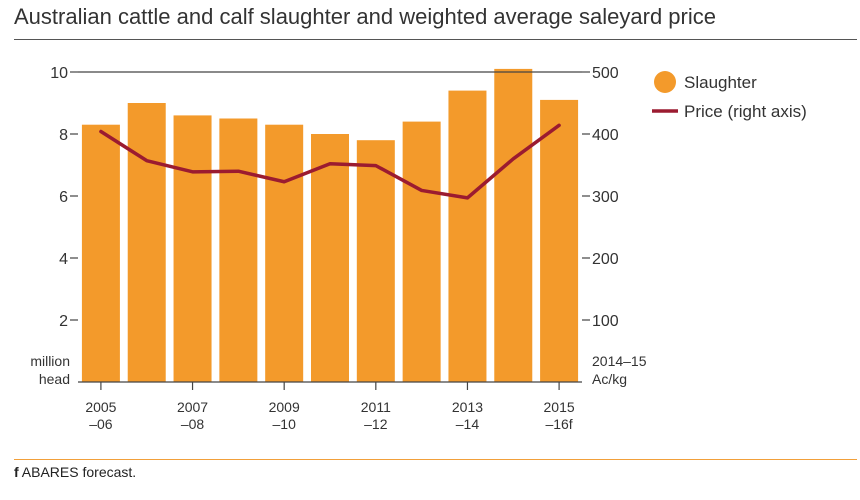 This screenshot has height=500, width=860. Describe the element at coordinates (559, 407) in the screenshot. I see `x-axis-tick-label: 2015` at that location.